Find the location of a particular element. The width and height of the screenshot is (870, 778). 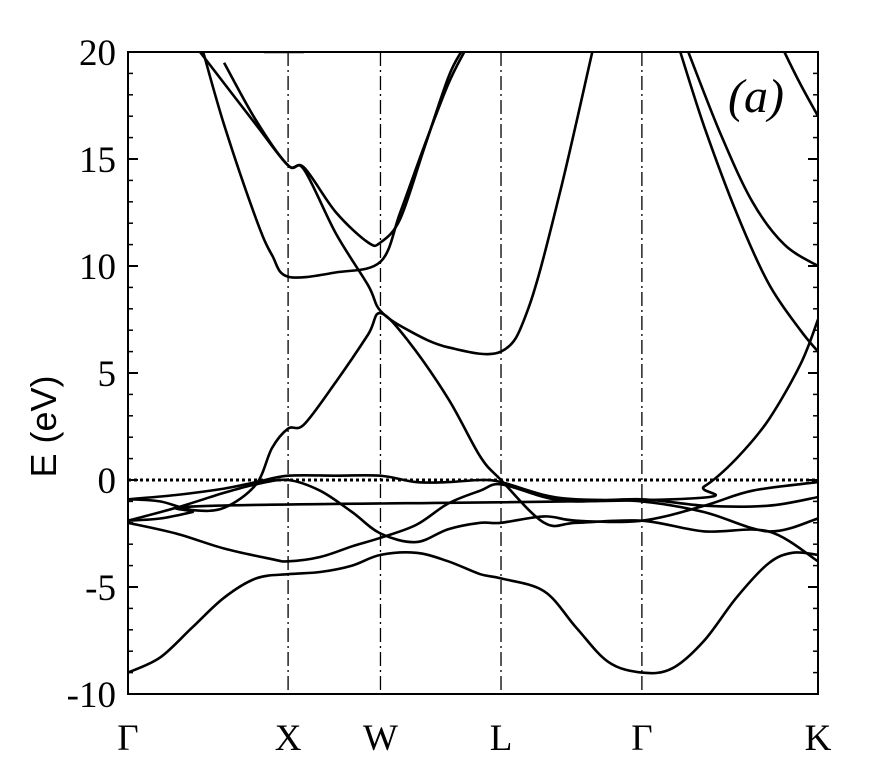

y-tick-label: 10 is located at coordinates (97, 267).